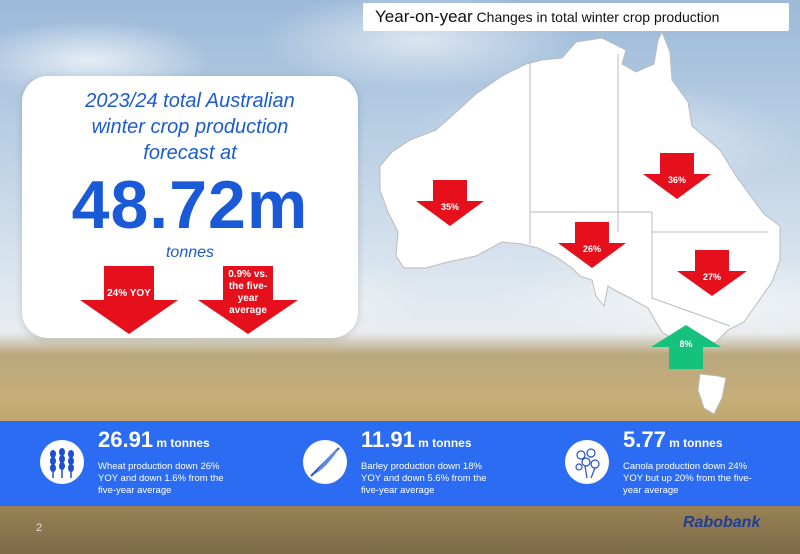  I want to click on arrow-five-year-label: 0.9% vs. the five- year average, so click(248, 292).